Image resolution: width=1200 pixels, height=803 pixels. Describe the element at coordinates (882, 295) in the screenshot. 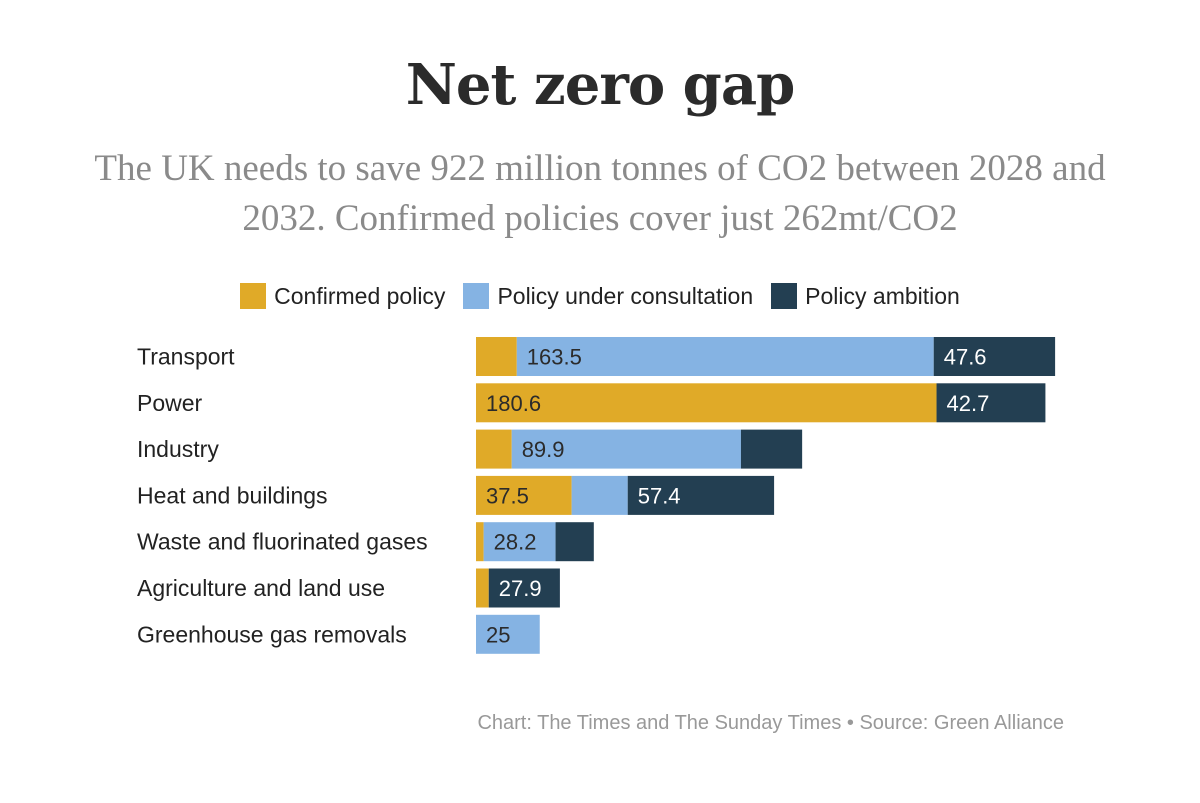

I see `legend-label-ambition: Policy ambition` at that location.